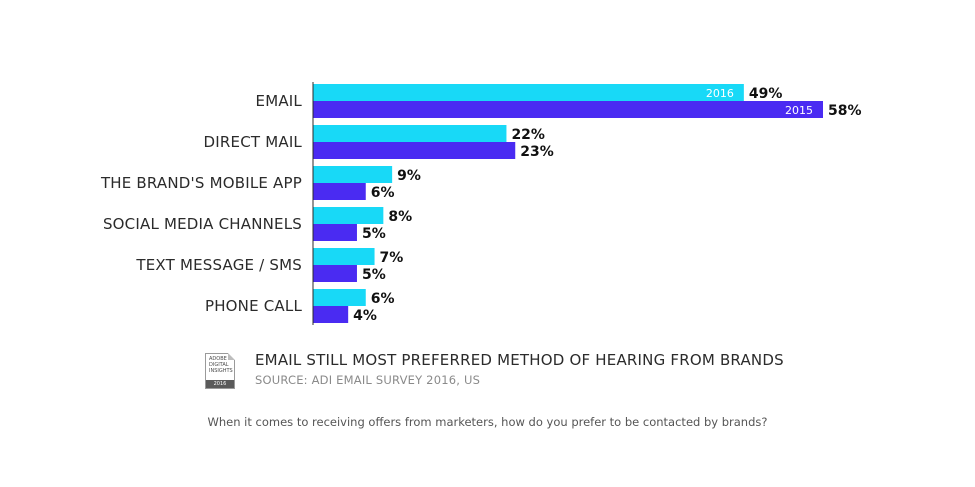 This screenshot has height=487, width=975. I want to click on data-label: 7%, so click(392, 258).